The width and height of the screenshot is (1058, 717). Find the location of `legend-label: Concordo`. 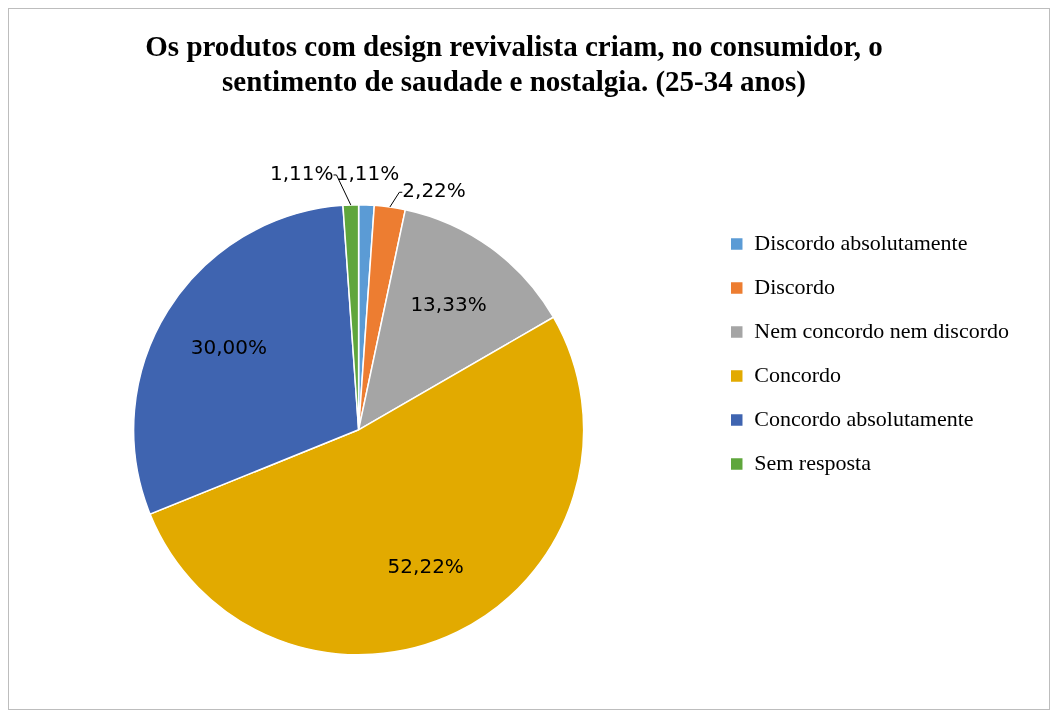

legend-label: Concordo is located at coordinates (797, 374).